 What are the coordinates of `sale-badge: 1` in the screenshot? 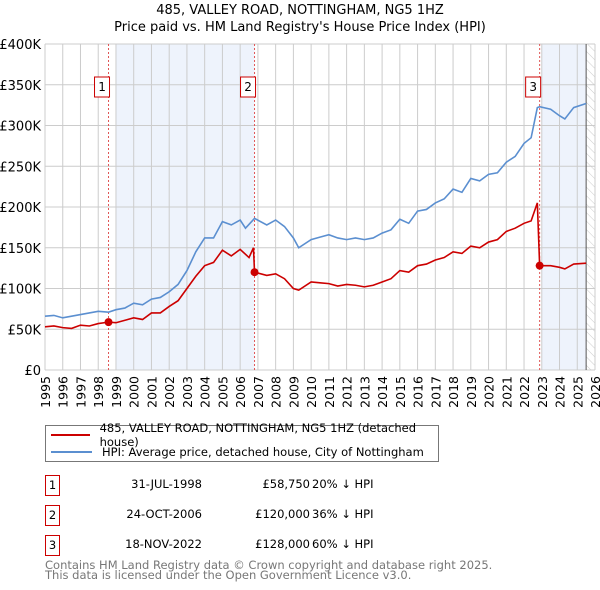 It's located at (52, 485).